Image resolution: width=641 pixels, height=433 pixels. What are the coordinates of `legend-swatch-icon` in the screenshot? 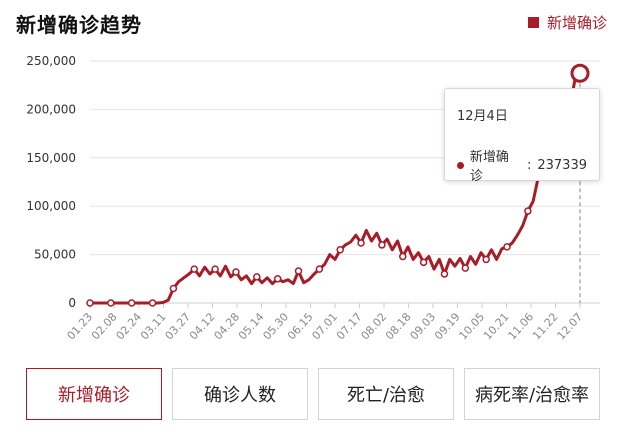 It's located at (533, 22).